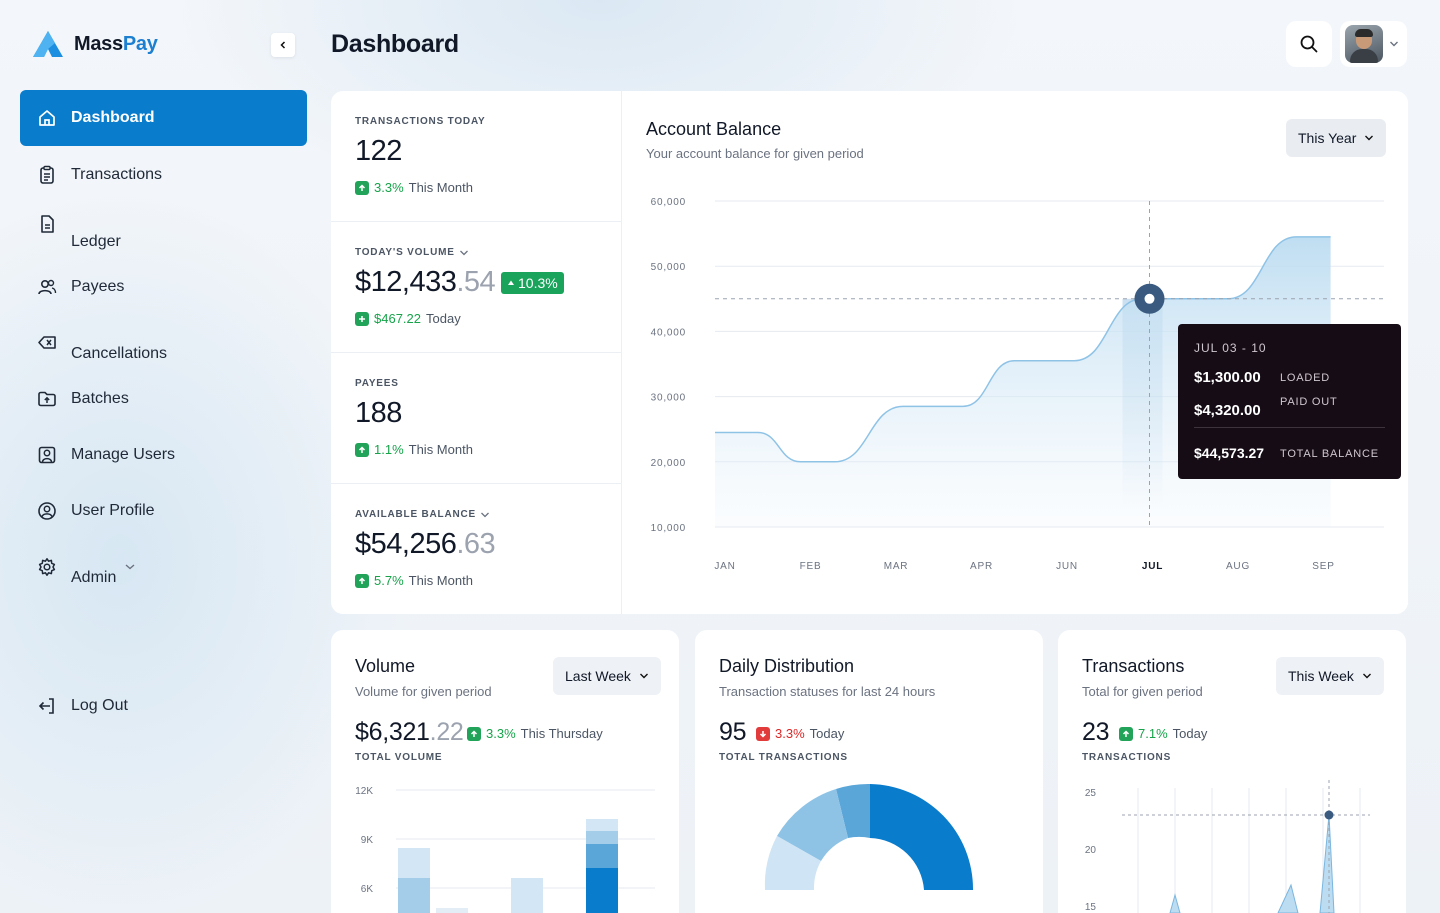 The width and height of the screenshot is (1440, 913). I want to click on area-line, so click(1023, 349).